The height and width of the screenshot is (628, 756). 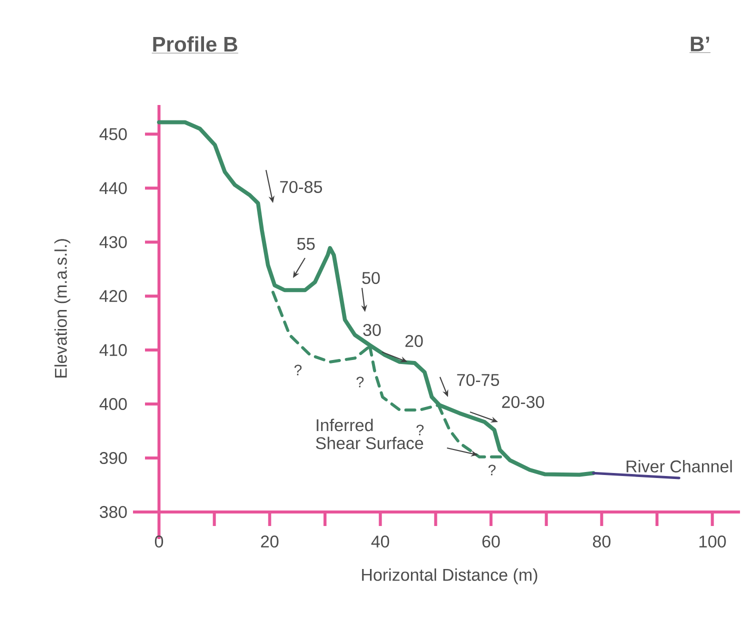 I want to click on x-tick-label: 0, so click(x=159, y=542).